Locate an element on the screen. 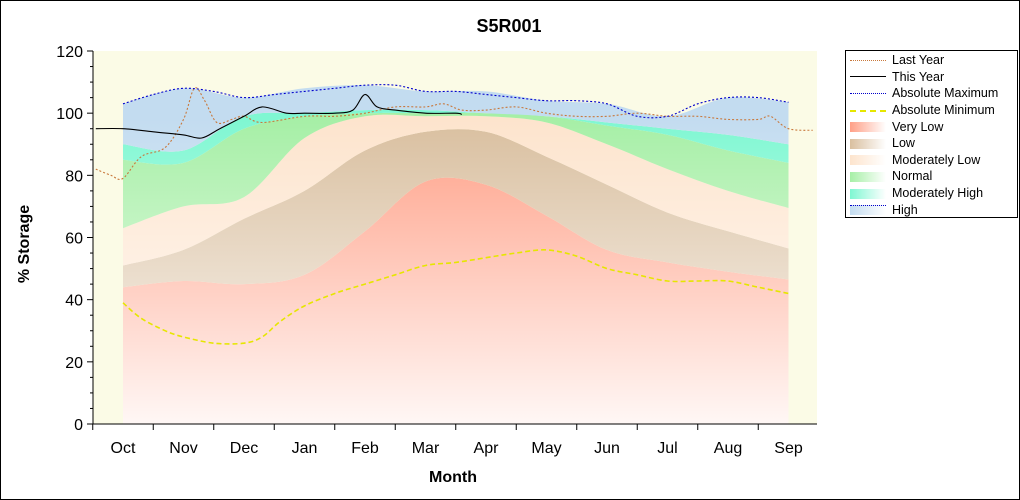 This screenshot has width=1020, height=500. legend-item: Low is located at coordinates (931, 143).